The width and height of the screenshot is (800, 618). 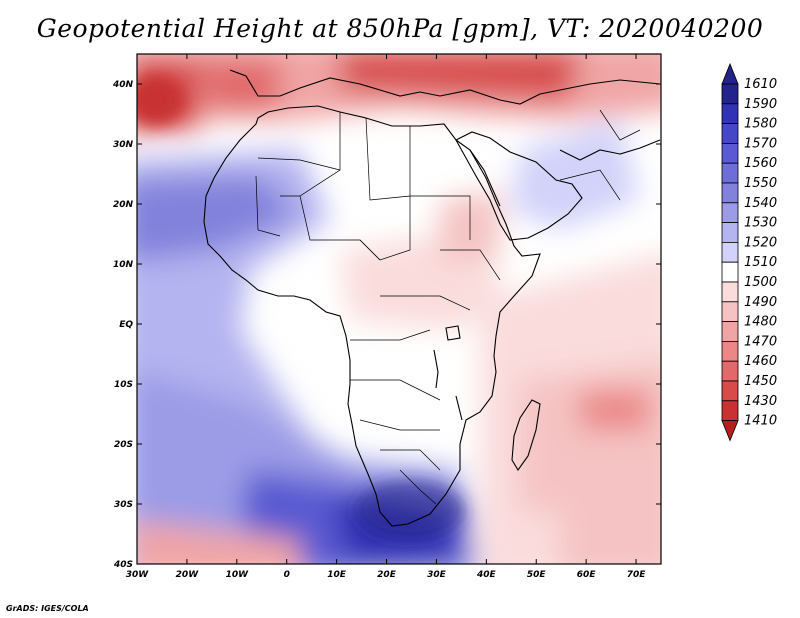 I want to click on colorbar-top-triangle, so click(x=730, y=73).